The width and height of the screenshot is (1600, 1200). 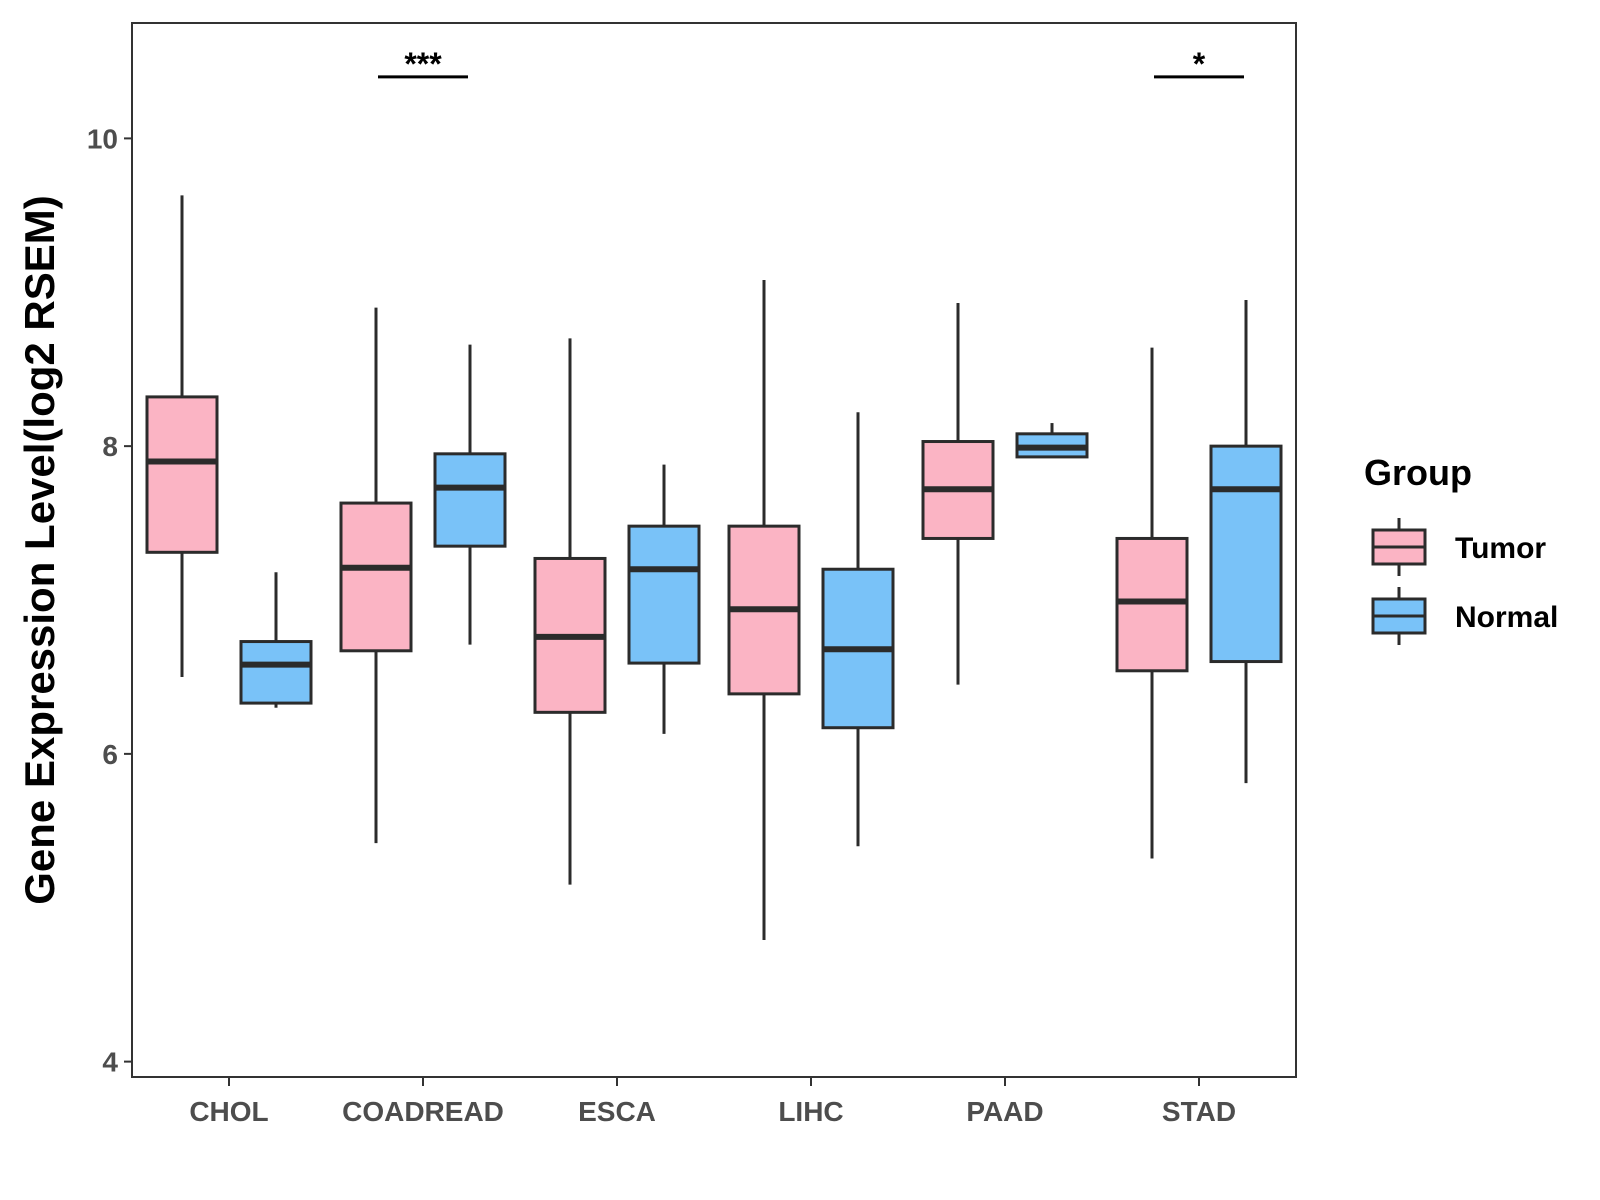 What do you see at coordinates (109, 600) in the screenshot?
I see `y-axis: 4 6 8 10` at bounding box center [109, 600].